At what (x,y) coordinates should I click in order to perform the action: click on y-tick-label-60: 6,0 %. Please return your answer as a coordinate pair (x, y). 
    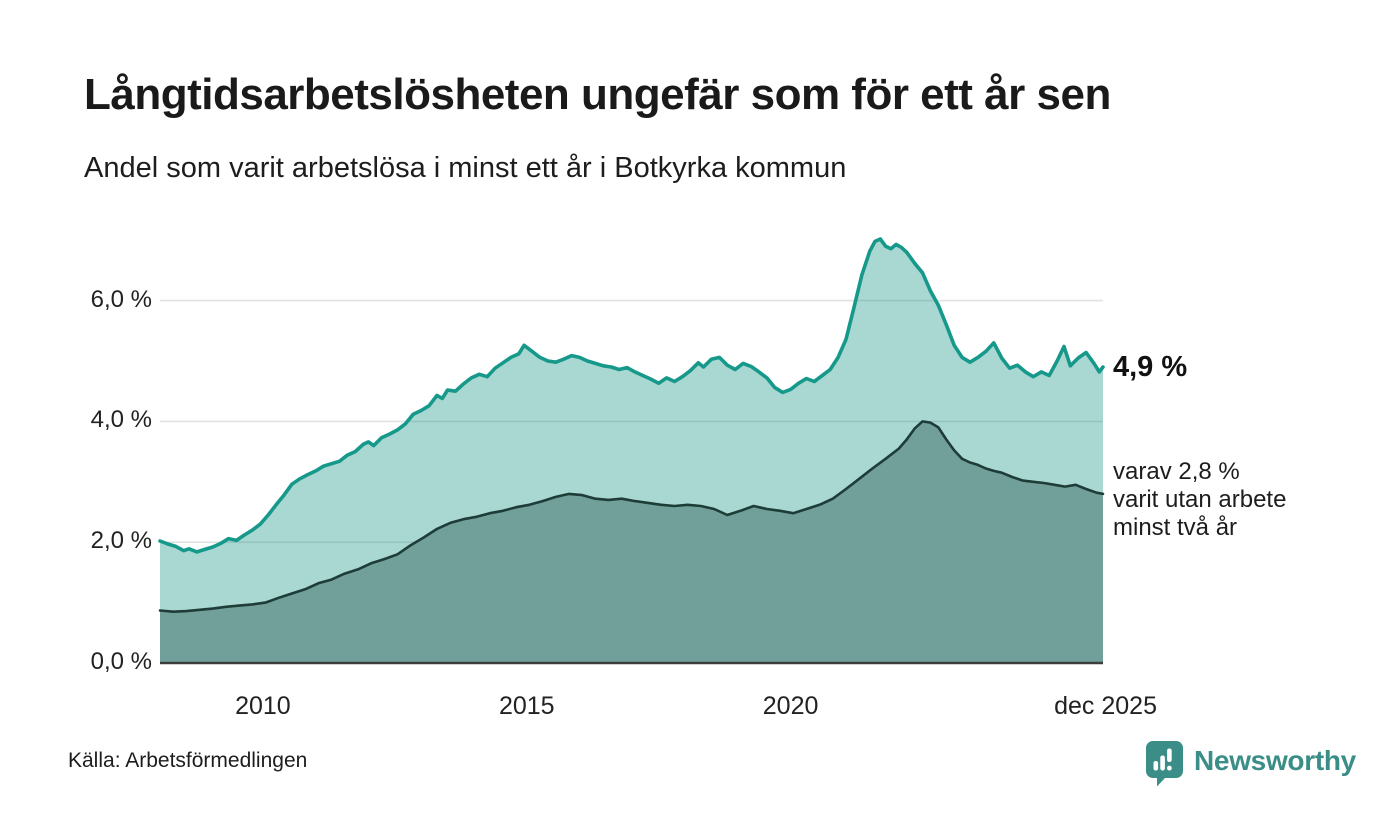
    Looking at the image, I should click on (121, 299).